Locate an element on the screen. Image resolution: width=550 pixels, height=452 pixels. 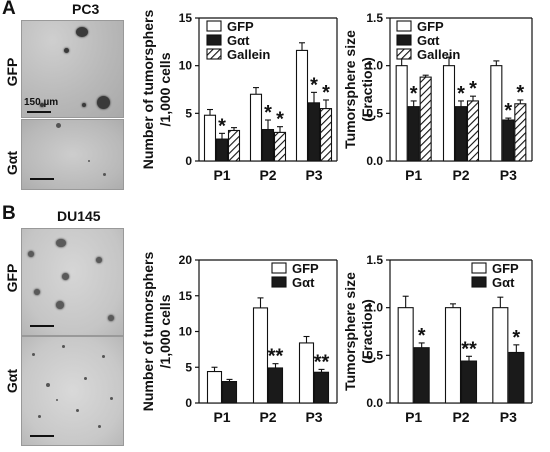
scale-label: 150 µm is located at coordinates (41, 102).